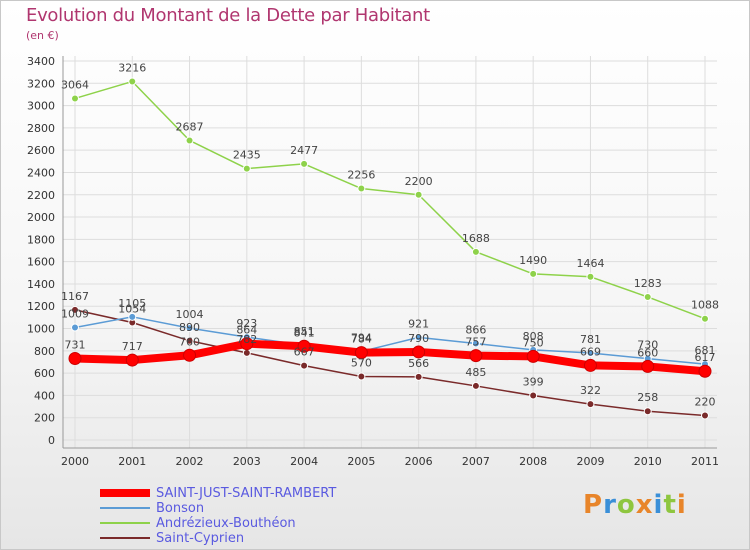 The image size is (750, 550). What do you see at coordinates (75, 296) in the screenshot?
I see `data-label: 1167` at bounding box center [75, 296].